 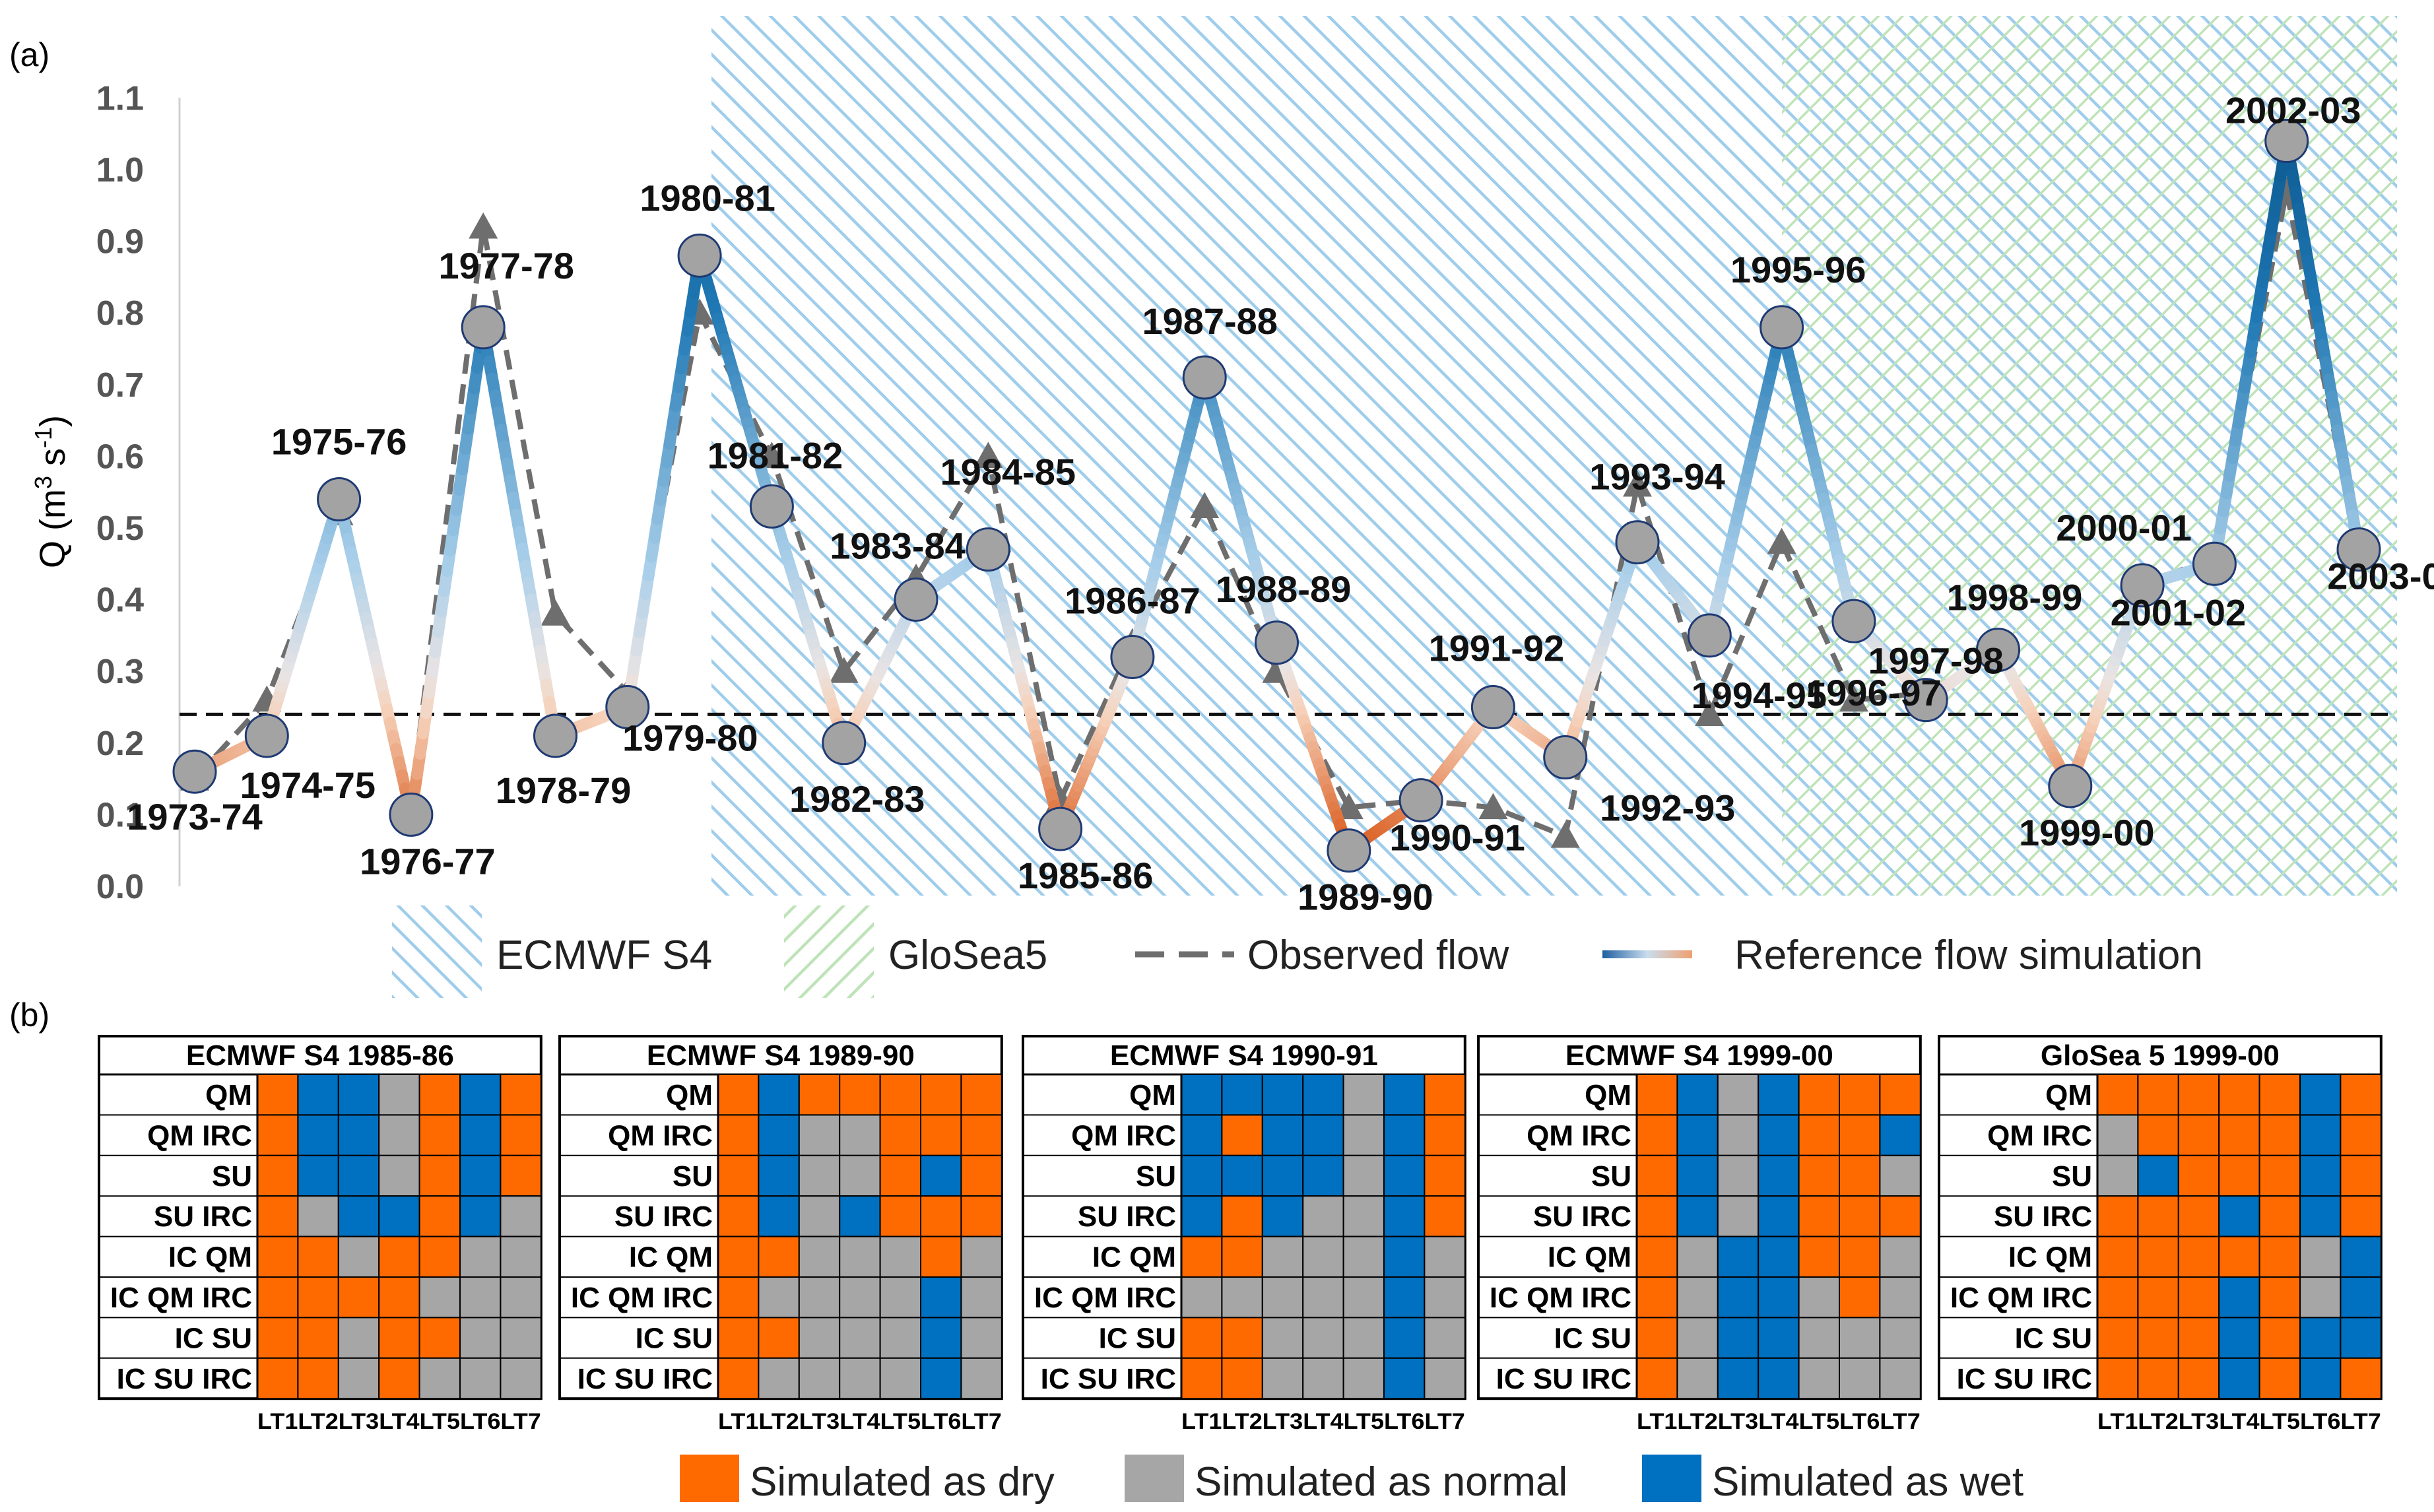 I want to click on year-label: 1980-81, so click(x=708, y=197).